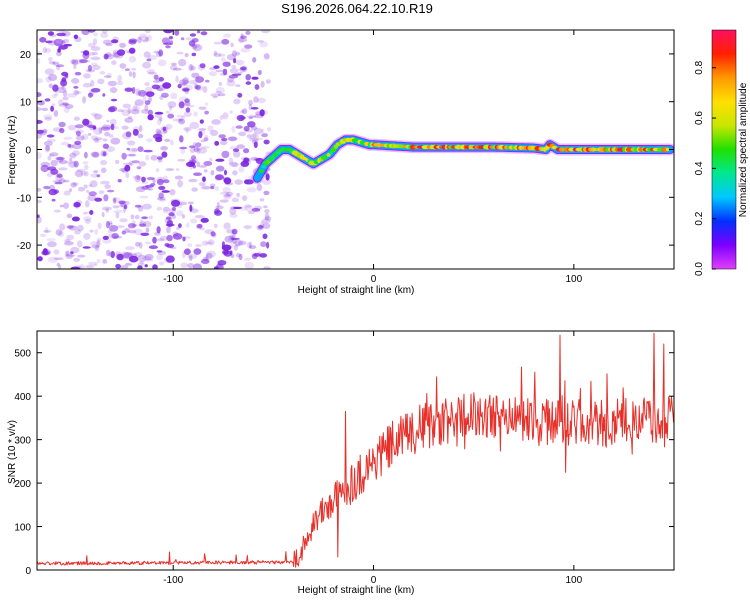  Describe the element at coordinates (573, 580) in the screenshot. I see `snr-xtick-label: 100` at that location.